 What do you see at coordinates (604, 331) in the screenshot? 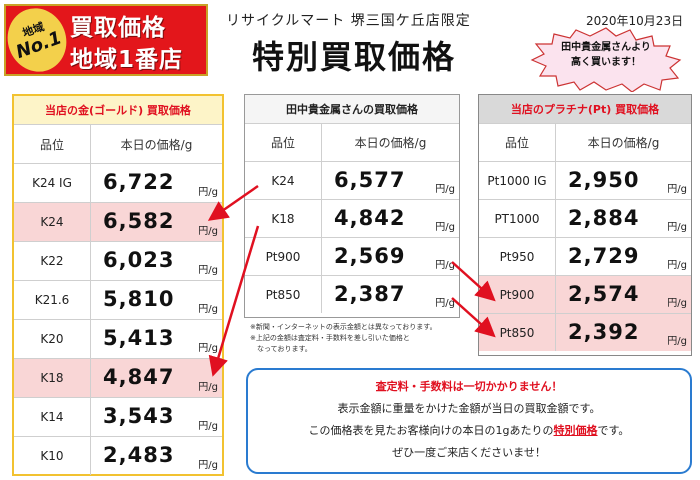
I see `price-value: 2,392` at bounding box center [604, 331].